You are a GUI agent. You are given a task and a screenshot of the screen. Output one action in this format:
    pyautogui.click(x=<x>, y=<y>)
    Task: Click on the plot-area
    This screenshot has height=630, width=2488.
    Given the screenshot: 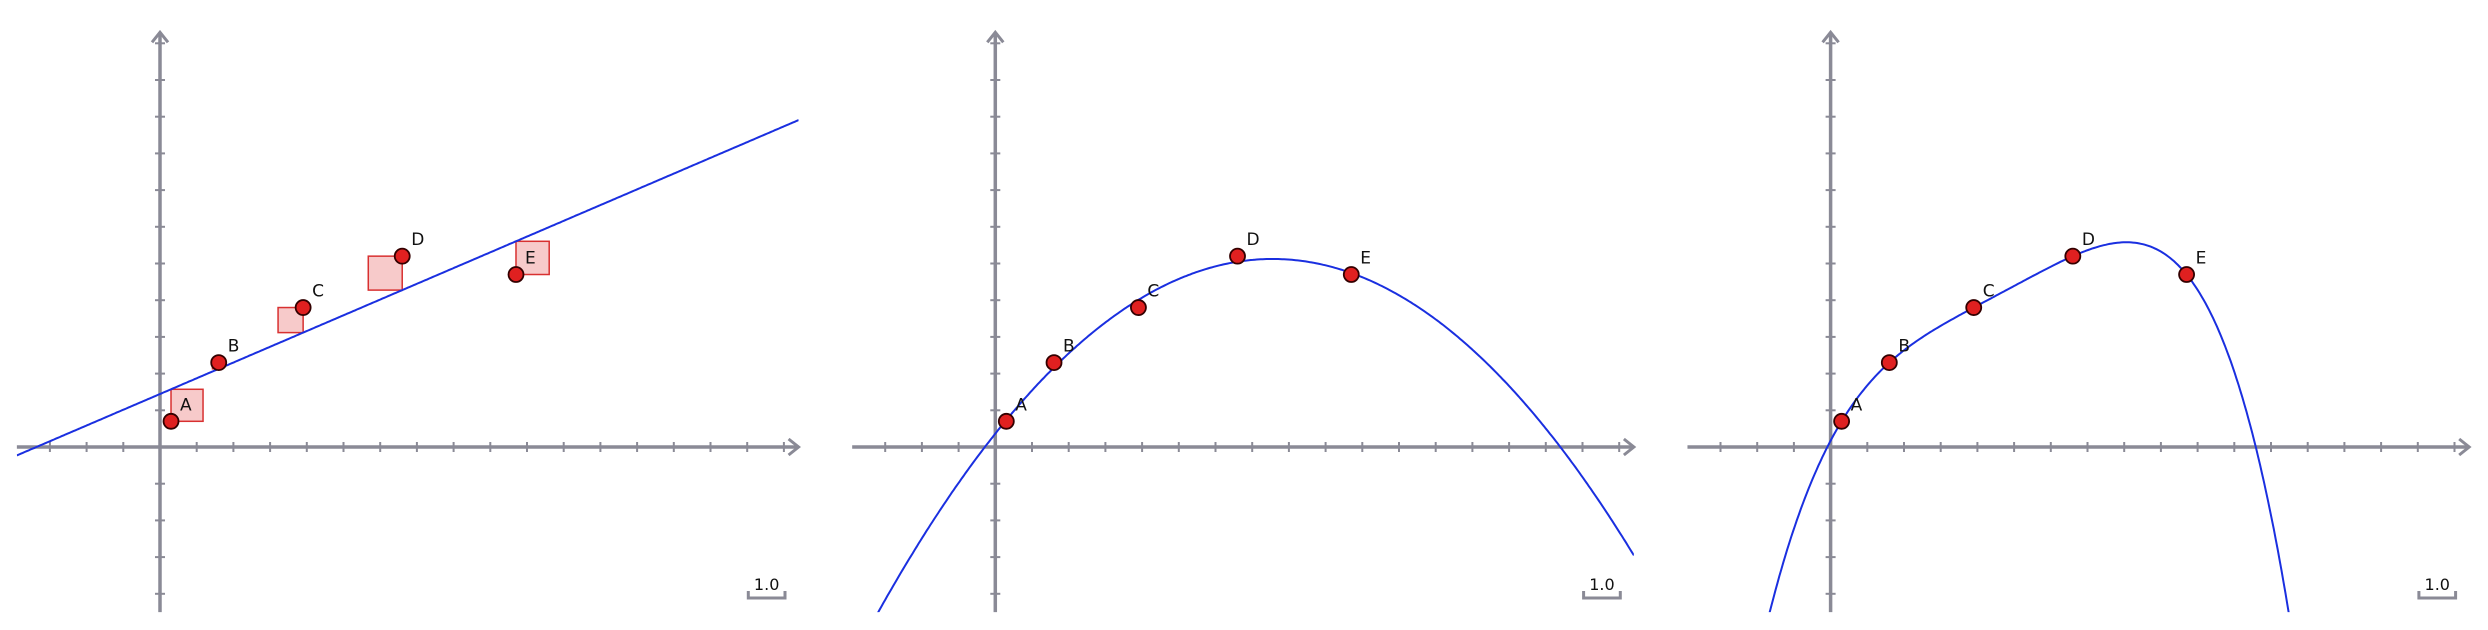 What is the action you would take?
    pyautogui.click(x=2029, y=427)
    